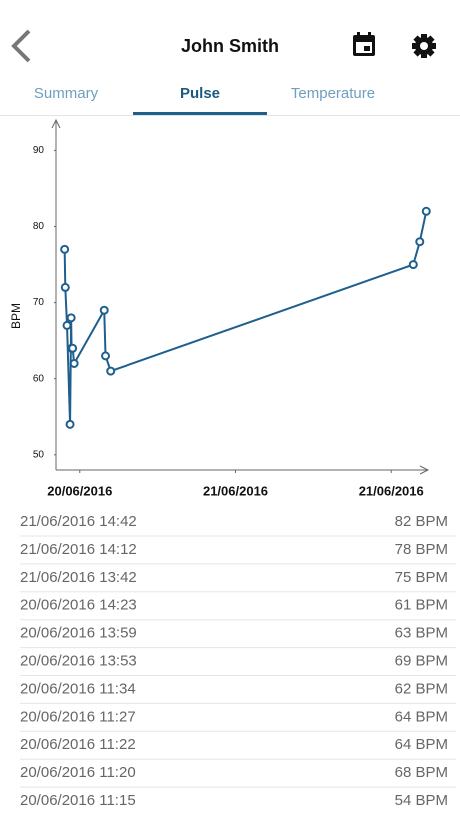  What do you see at coordinates (364, 44) in the screenshot?
I see `calendar-button` at bounding box center [364, 44].